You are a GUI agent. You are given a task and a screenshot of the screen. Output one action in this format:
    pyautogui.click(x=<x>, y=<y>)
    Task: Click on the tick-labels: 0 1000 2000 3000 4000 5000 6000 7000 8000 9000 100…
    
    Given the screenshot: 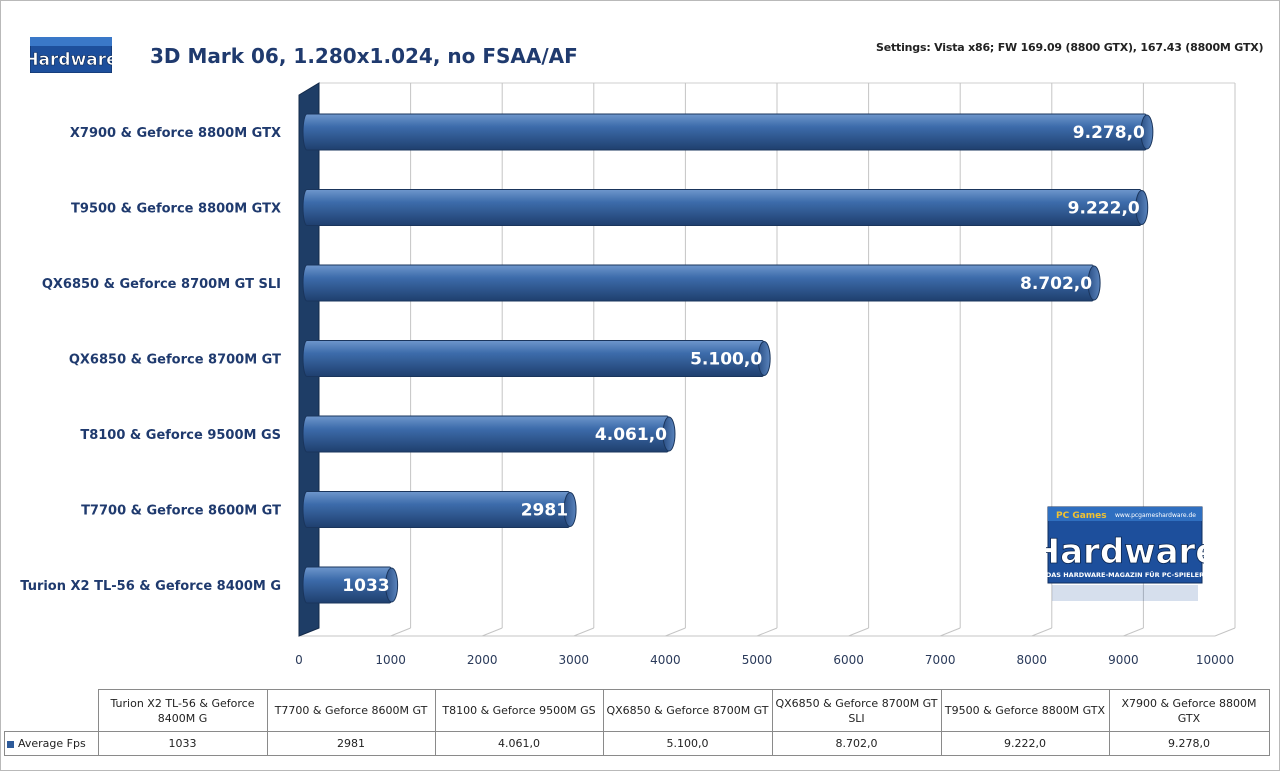 What is the action you would take?
    pyautogui.click(x=764, y=660)
    